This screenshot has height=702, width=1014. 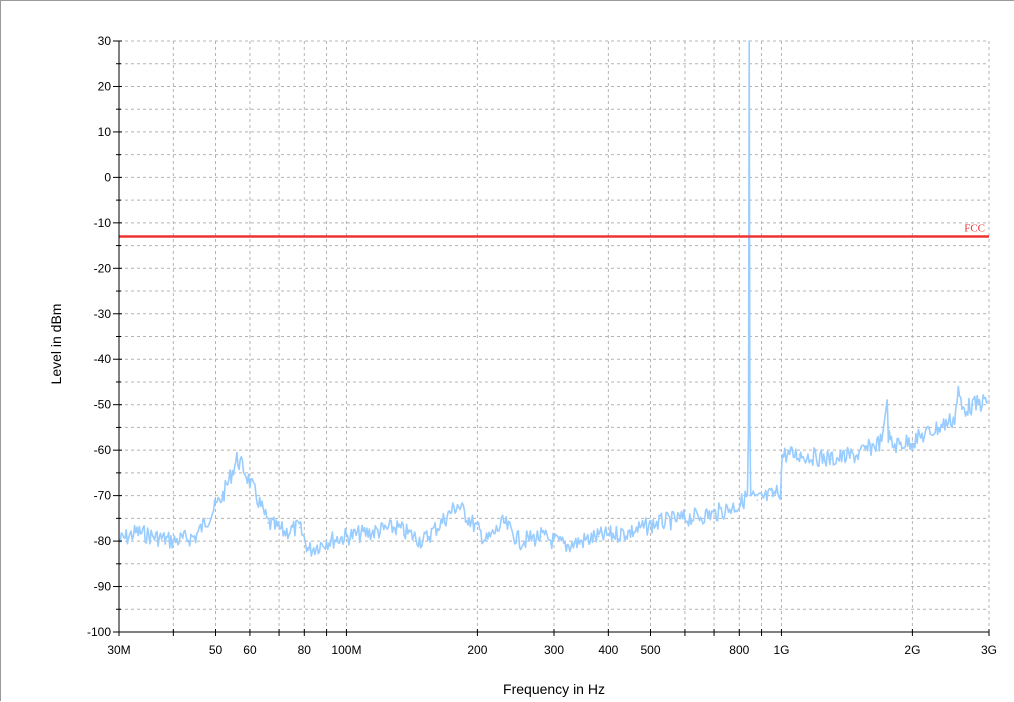 I want to click on x-tick-label: 50, so click(x=216, y=650).